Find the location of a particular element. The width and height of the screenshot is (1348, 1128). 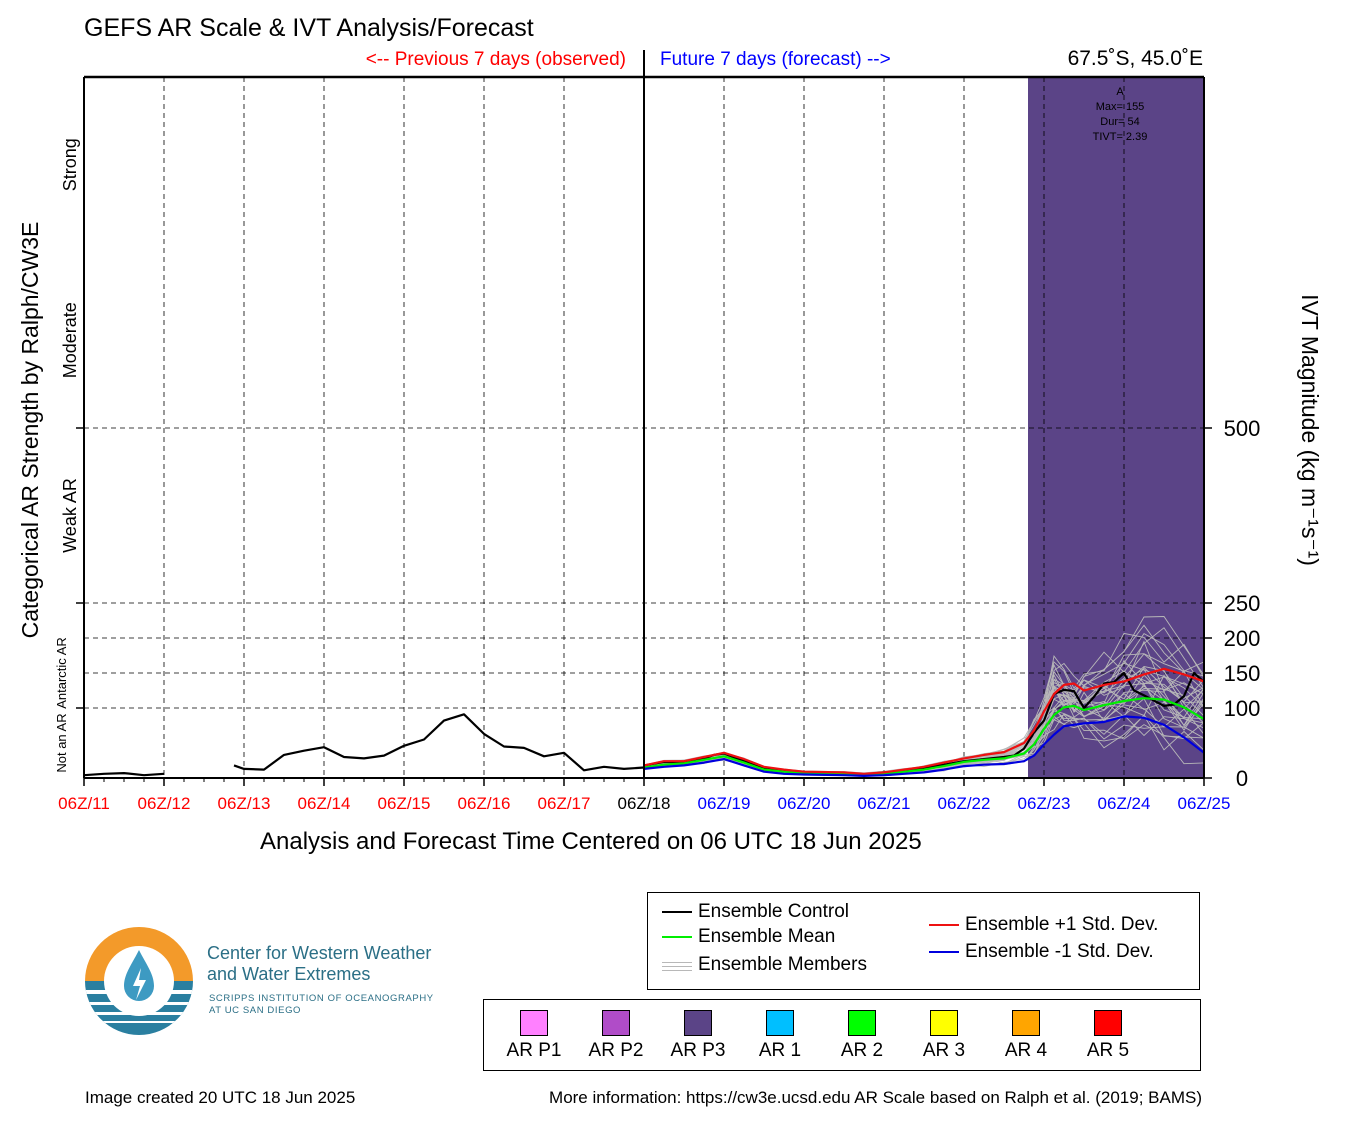

ar-scale-label: AR 4 is located at coordinates (1026, 1050).